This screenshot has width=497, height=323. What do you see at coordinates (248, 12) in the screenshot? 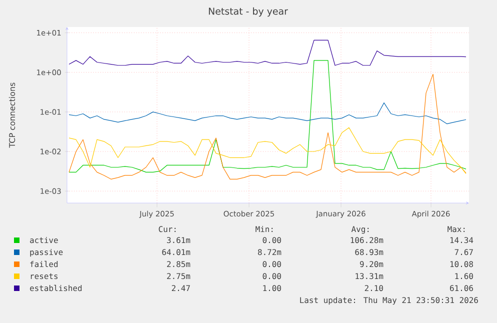
I see `chart-title: Netstat - by year` at bounding box center [248, 12].